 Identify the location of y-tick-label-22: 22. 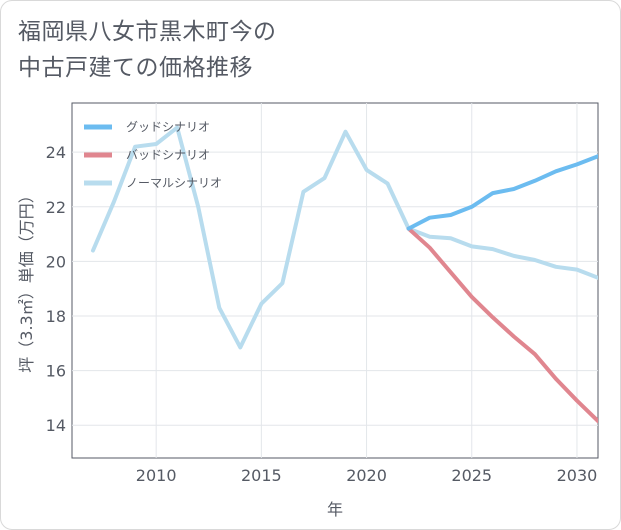
(56, 207).